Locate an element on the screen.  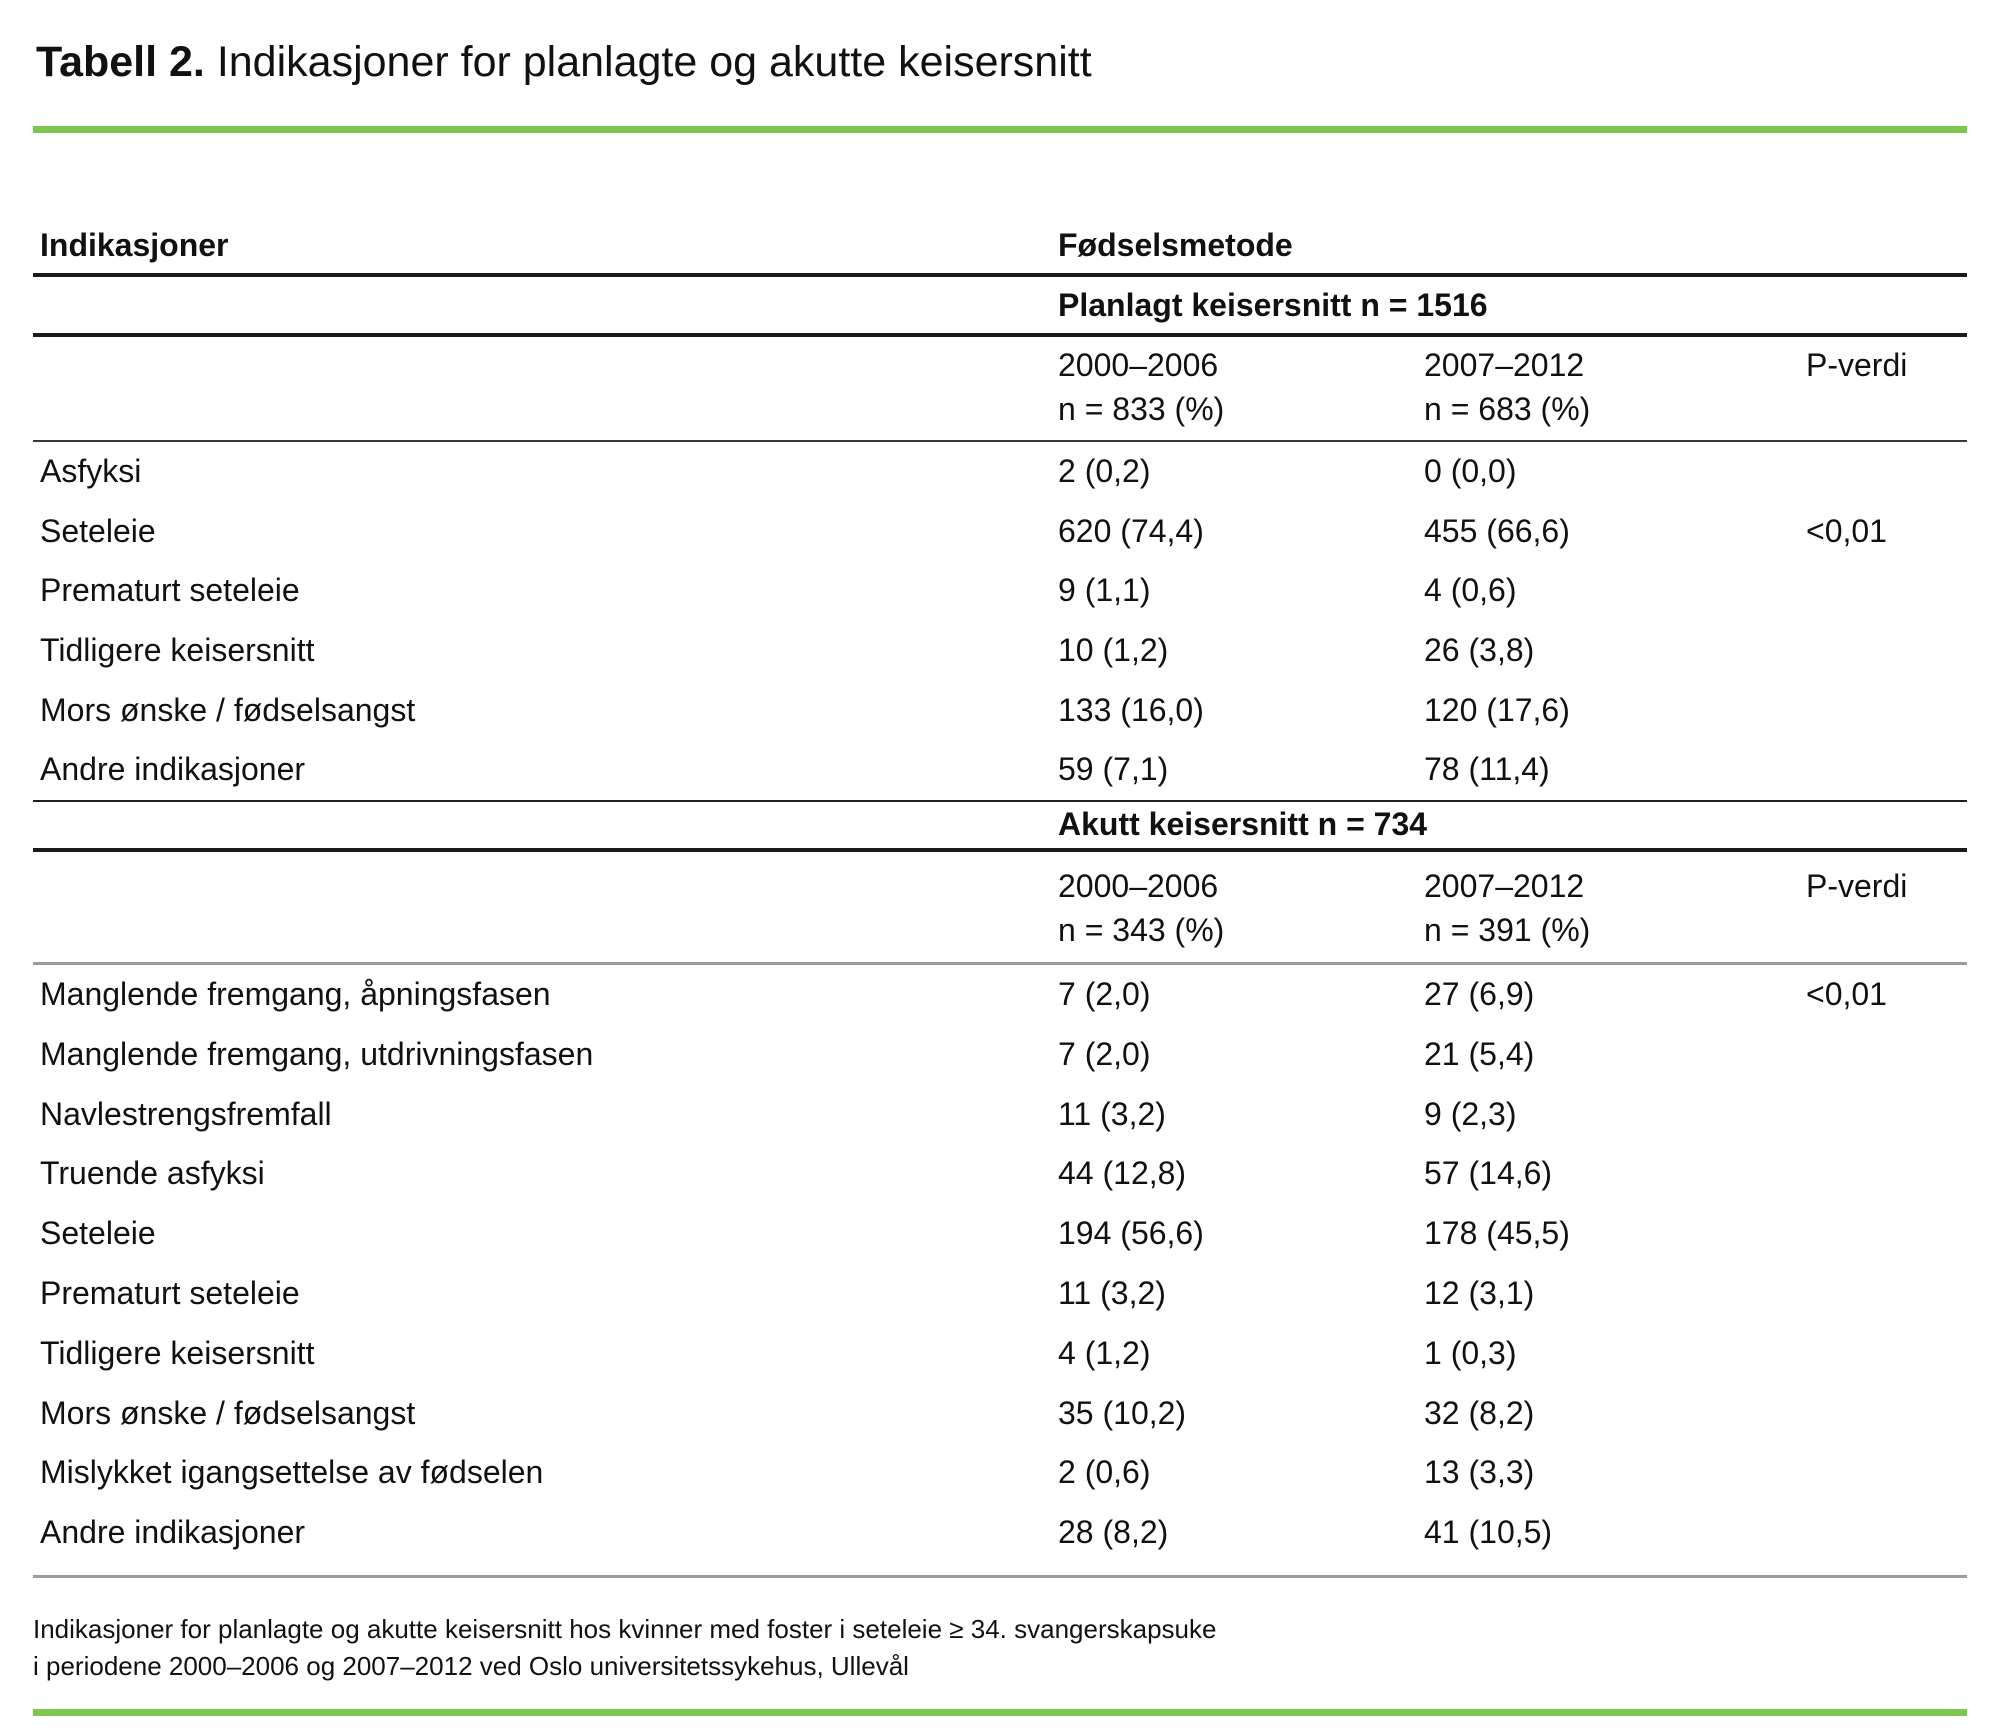
row-label: Asfyksi is located at coordinates (91, 471).